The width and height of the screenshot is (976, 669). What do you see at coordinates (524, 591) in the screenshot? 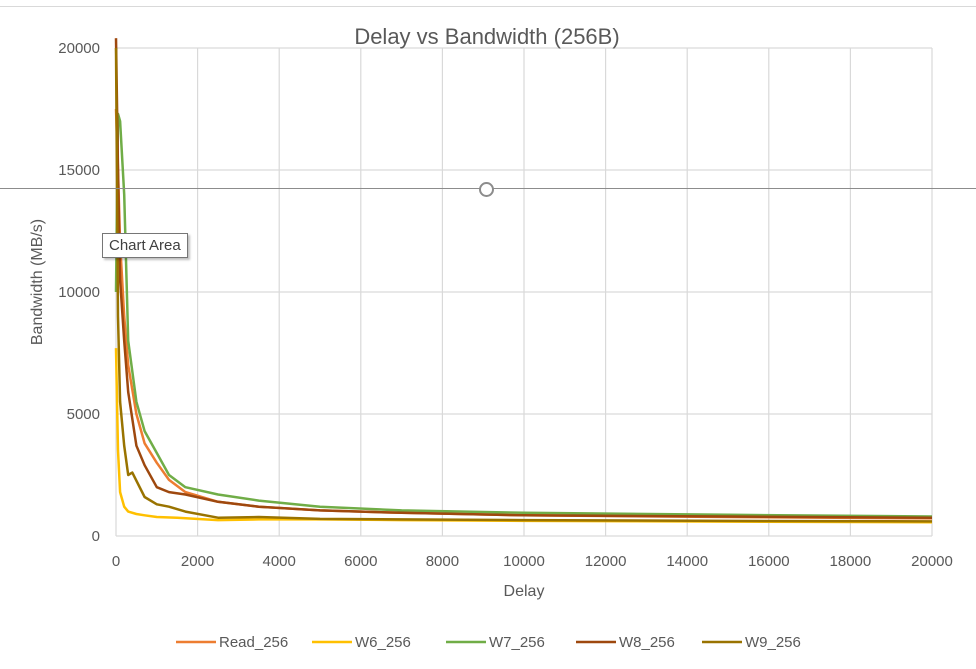
I see `x-axis-title: Delay` at bounding box center [524, 591].